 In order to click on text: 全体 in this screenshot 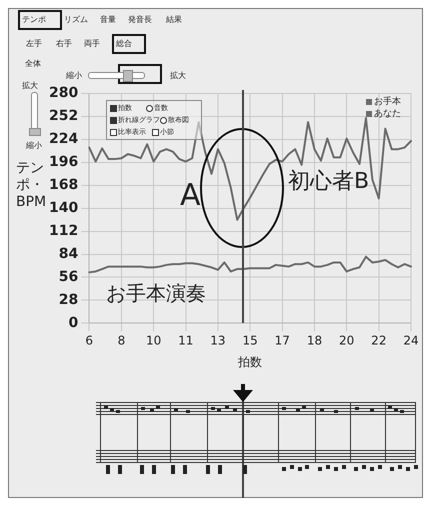, I will do `click(33, 63)`.